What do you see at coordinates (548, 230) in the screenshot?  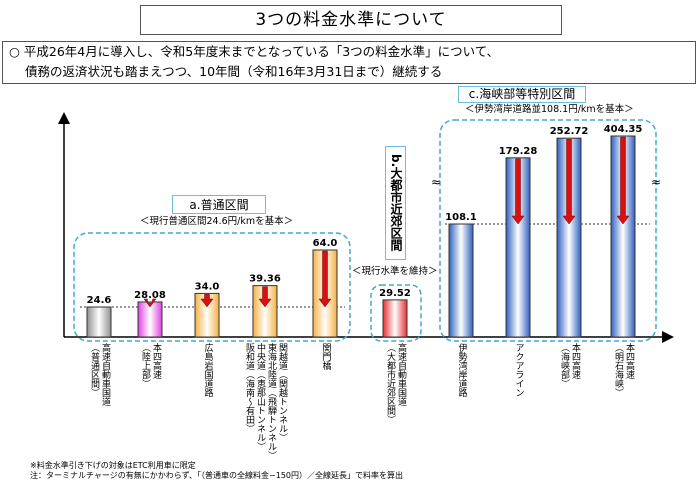 I see `group-c-box` at bounding box center [548, 230].